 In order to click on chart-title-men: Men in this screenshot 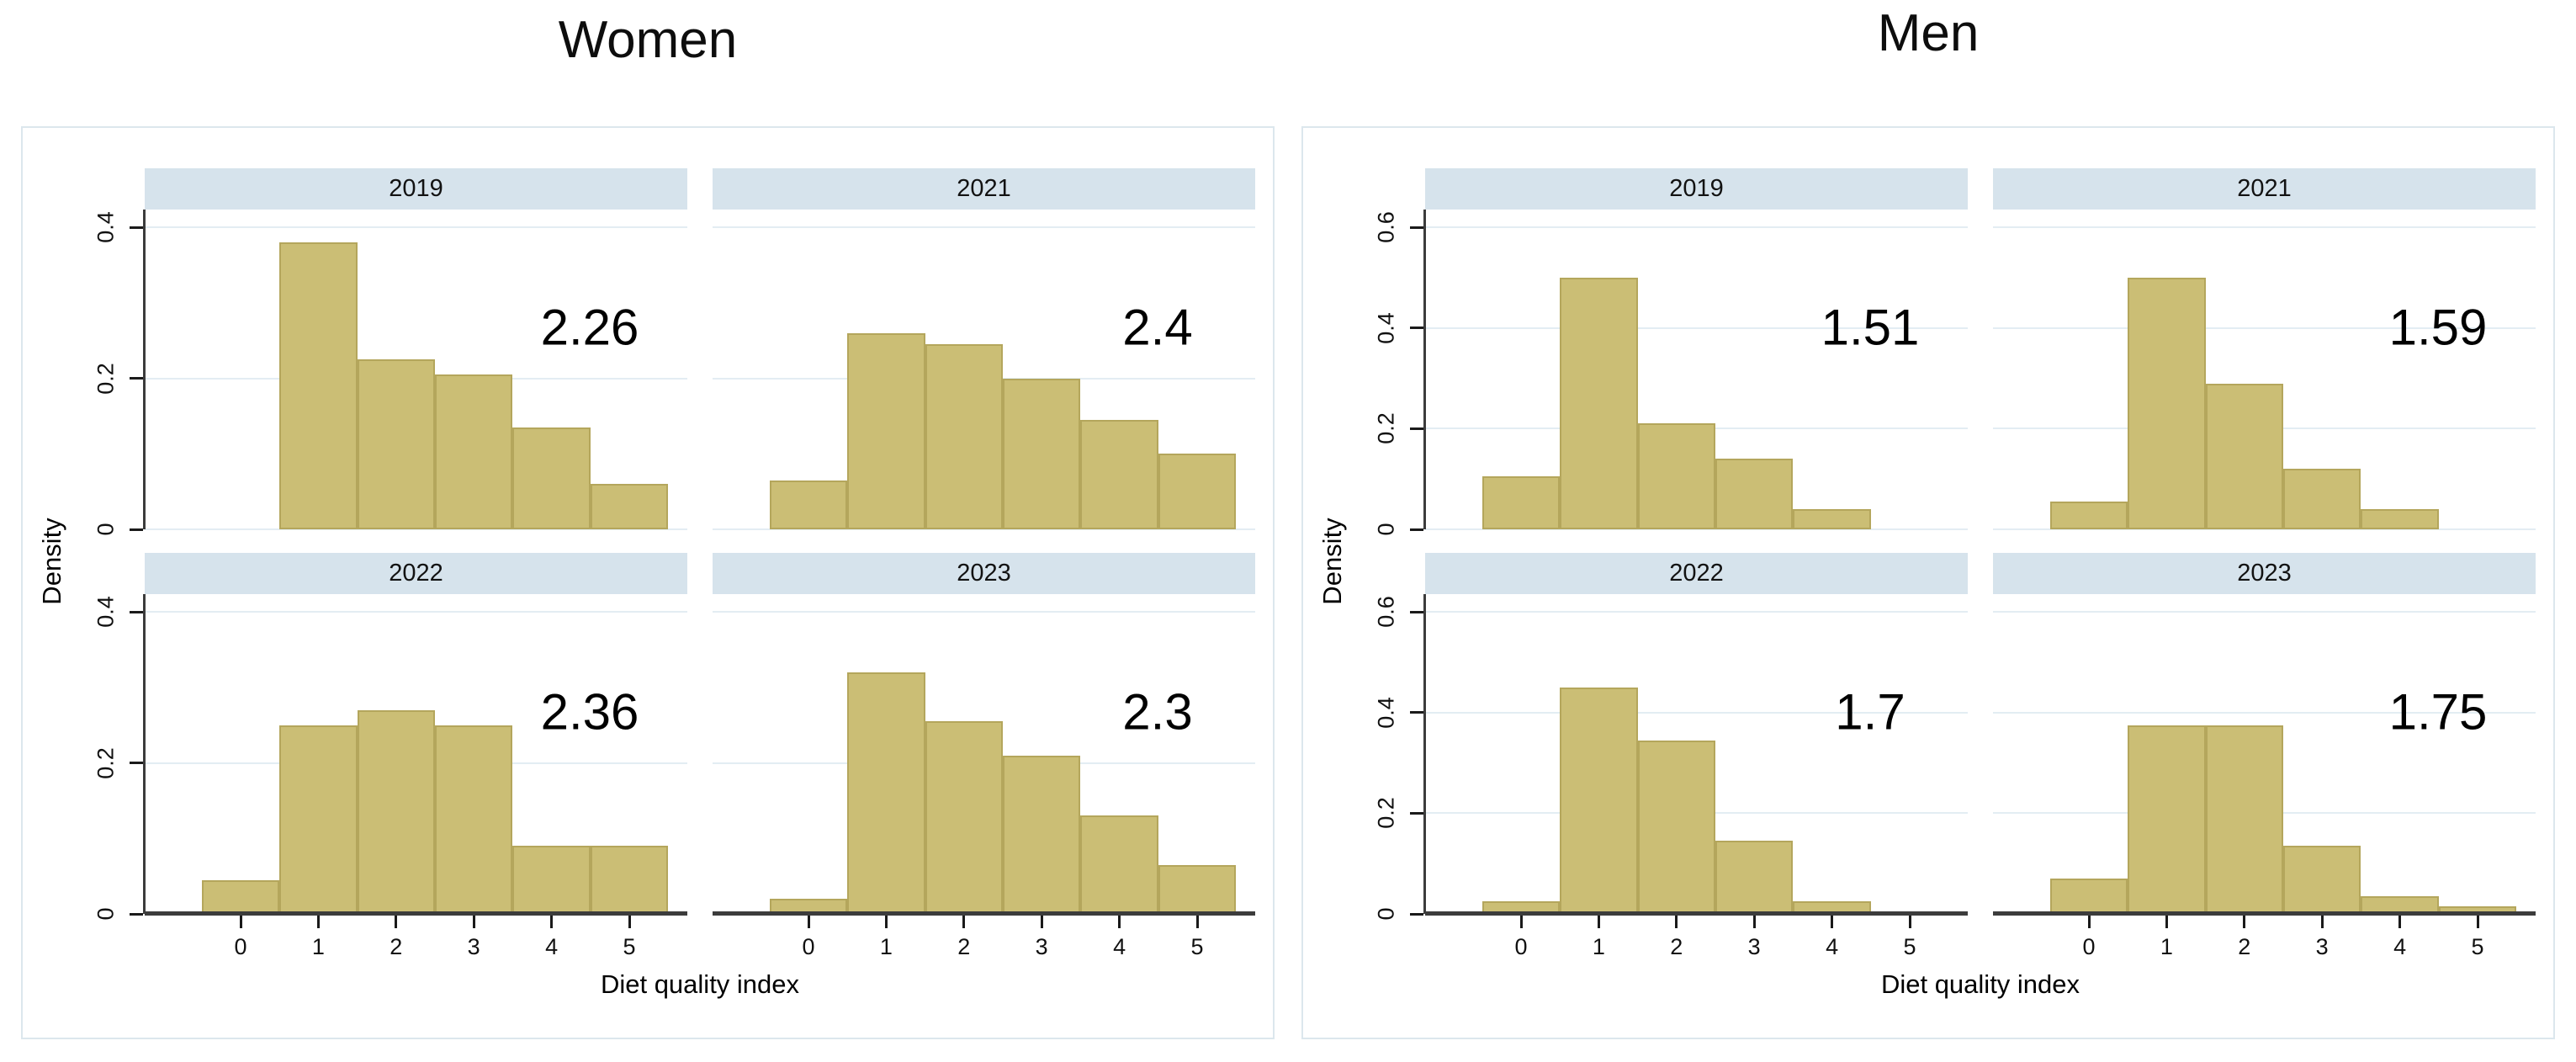, I will do `click(1928, 33)`.